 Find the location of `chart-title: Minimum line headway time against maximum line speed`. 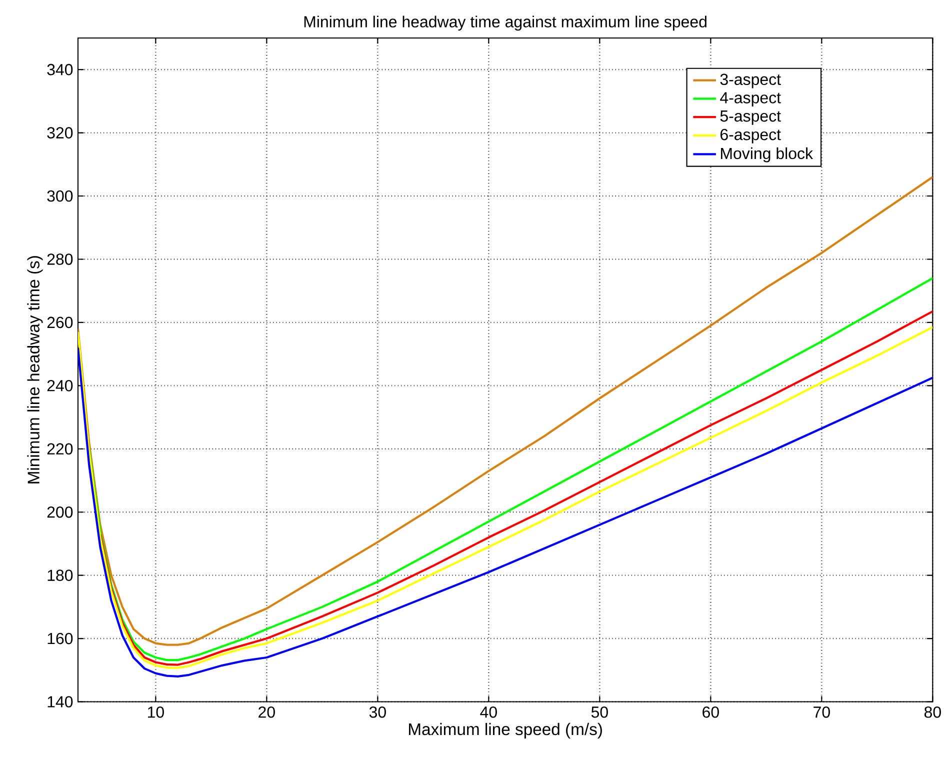

chart-title: Minimum line headway time against maximum line speed is located at coordinates (505, 23).